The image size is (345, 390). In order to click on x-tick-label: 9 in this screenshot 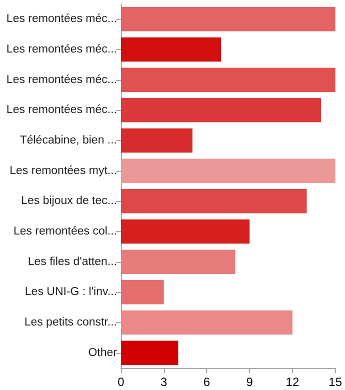, I will do `click(250, 382)`.